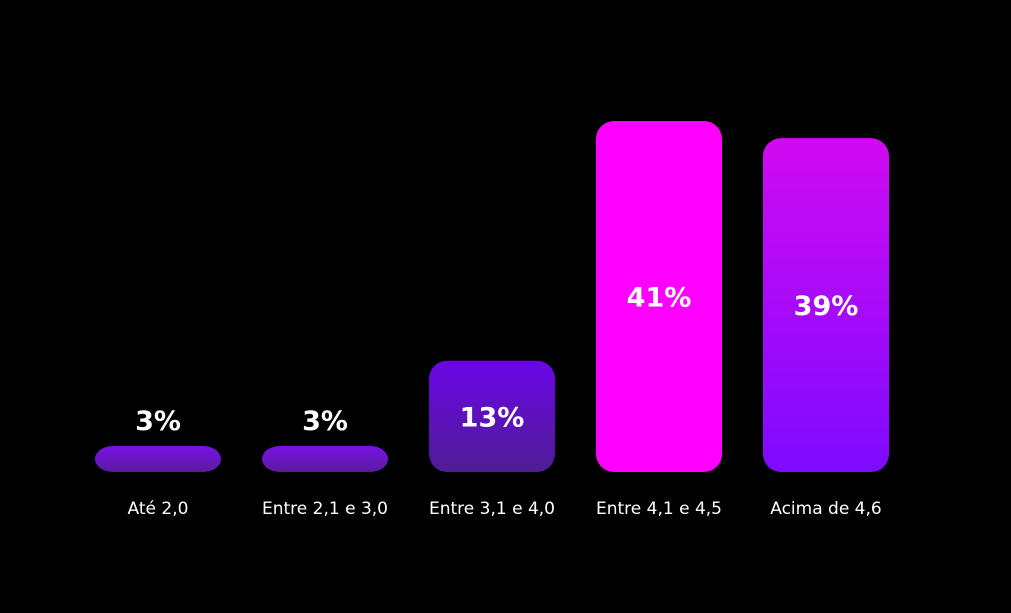 The image size is (1011, 613). Describe the element at coordinates (659, 509) in the screenshot. I see `category-label-4: Entre 4,1 e 4,5` at that location.